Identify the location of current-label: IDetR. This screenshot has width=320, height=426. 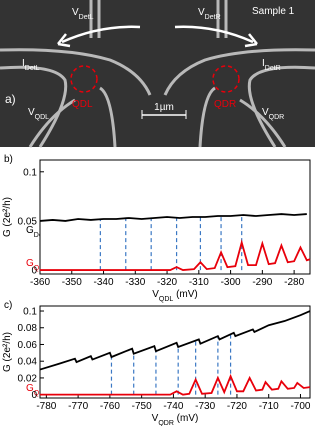
(271, 65).